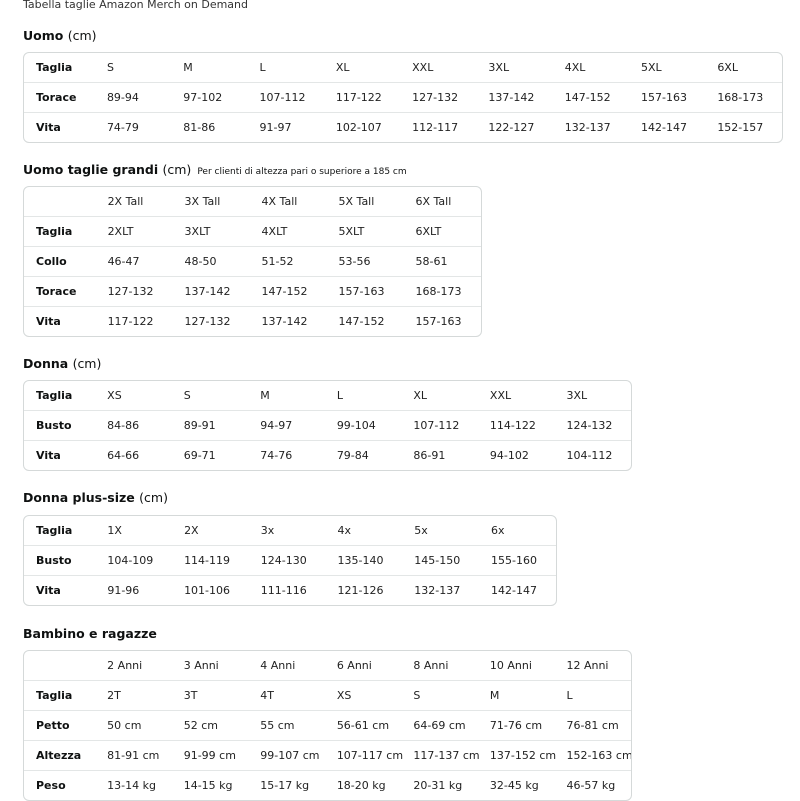  I want to click on table-cell: 64-66, so click(123, 455).